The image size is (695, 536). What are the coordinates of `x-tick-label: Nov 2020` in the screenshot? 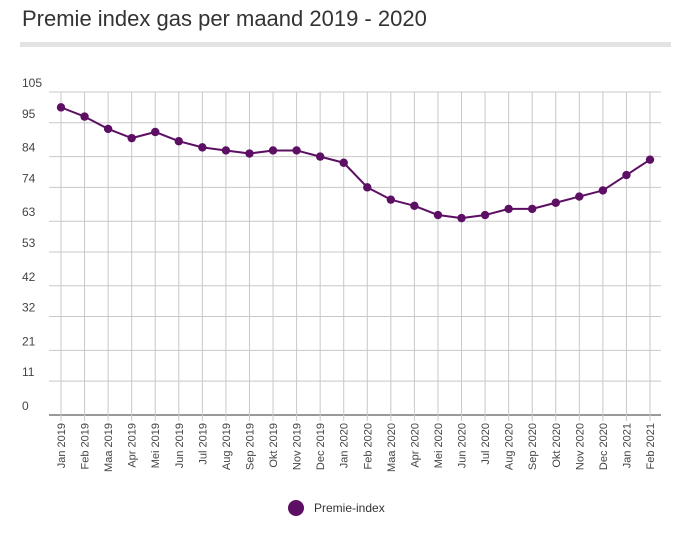 It's located at (580, 446).